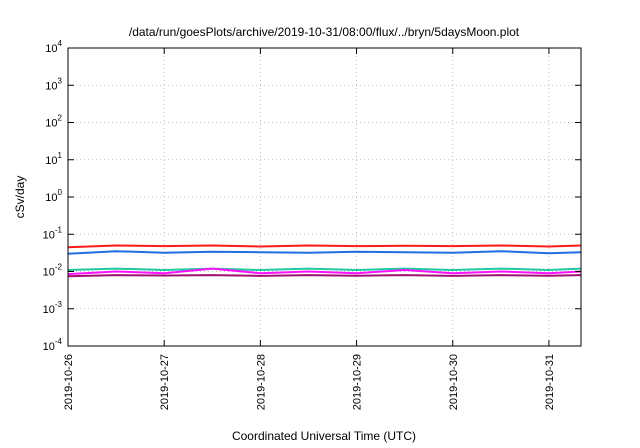 This screenshot has width=640, height=448. I want to click on y-tick-label: 10⁻¹, so click(53, 233).